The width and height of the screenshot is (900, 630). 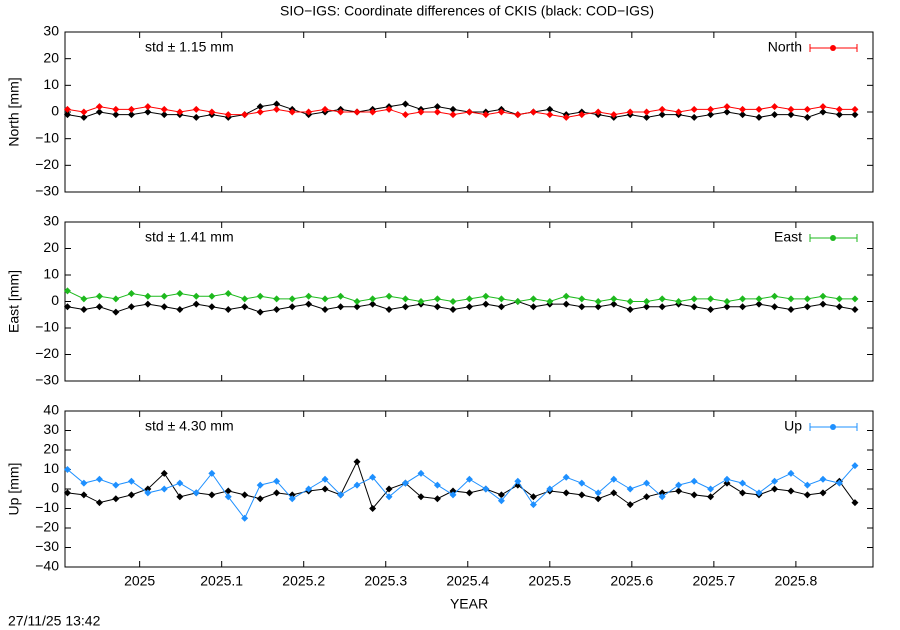 What do you see at coordinates (139, 581) in the screenshot?
I see `x-tick-label: 2025` at bounding box center [139, 581].